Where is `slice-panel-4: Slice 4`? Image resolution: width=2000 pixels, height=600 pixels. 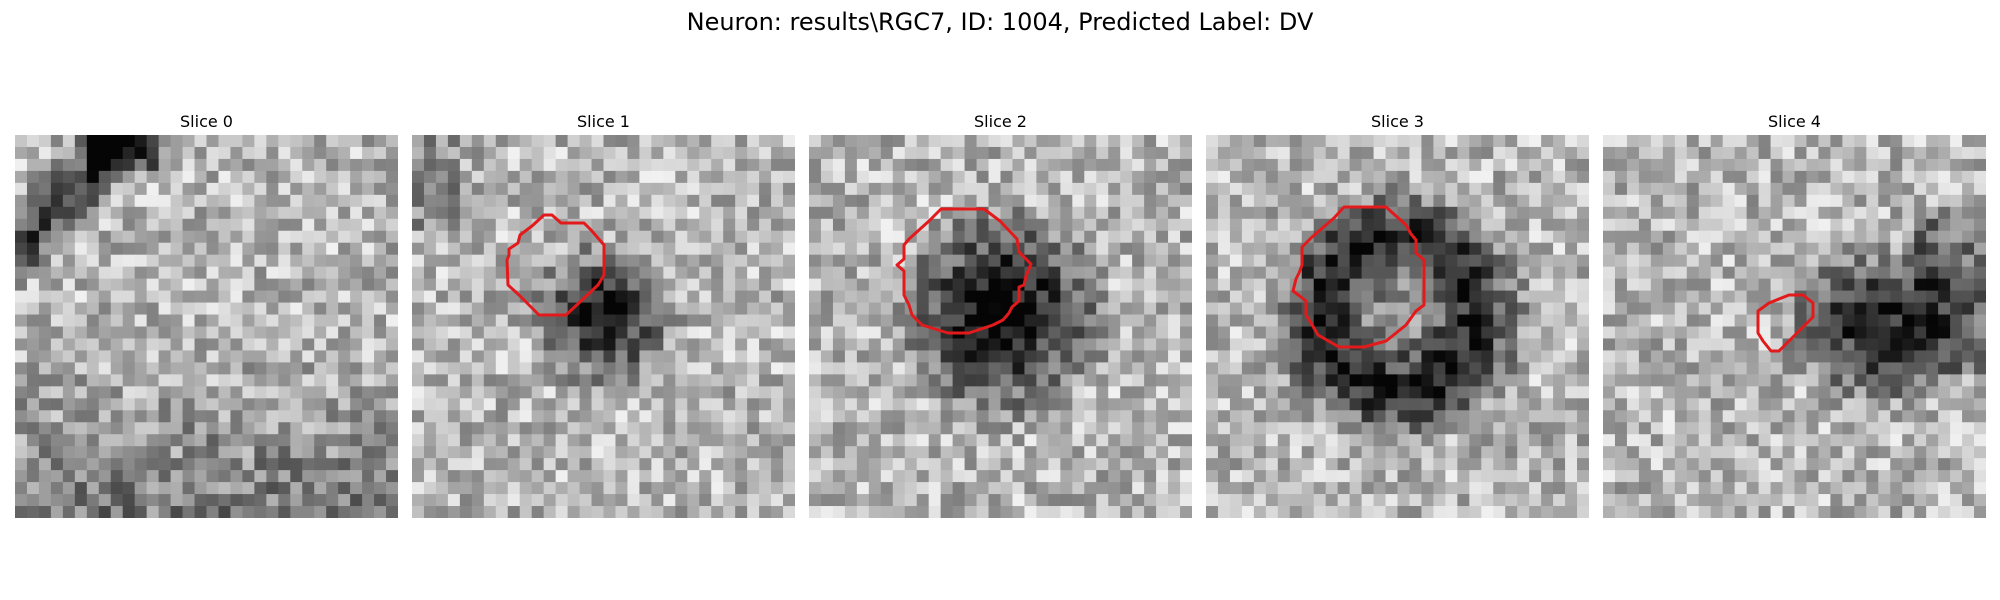
slice-panel-4: Slice 4 is located at coordinates (1794, 314).